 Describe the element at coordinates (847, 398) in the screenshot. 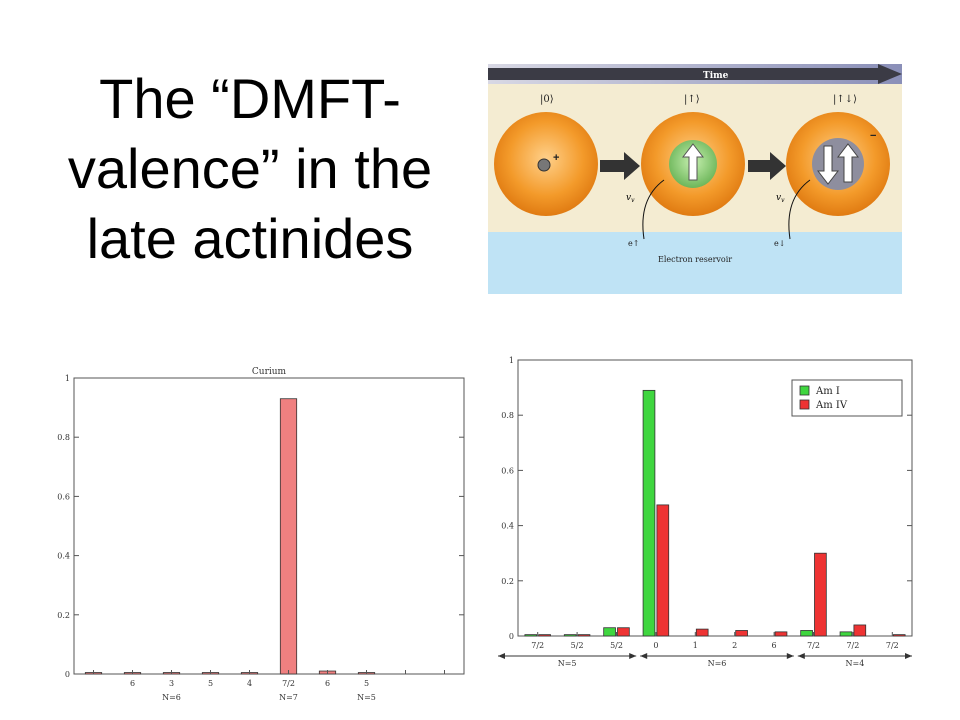

I see `legend-box` at that location.